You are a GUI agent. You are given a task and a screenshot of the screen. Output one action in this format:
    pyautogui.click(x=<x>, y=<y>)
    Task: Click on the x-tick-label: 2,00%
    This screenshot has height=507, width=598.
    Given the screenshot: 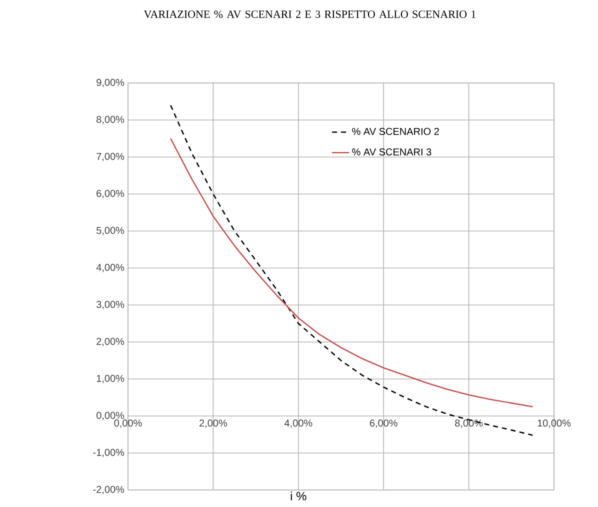 What is the action you would take?
    pyautogui.click(x=214, y=424)
    